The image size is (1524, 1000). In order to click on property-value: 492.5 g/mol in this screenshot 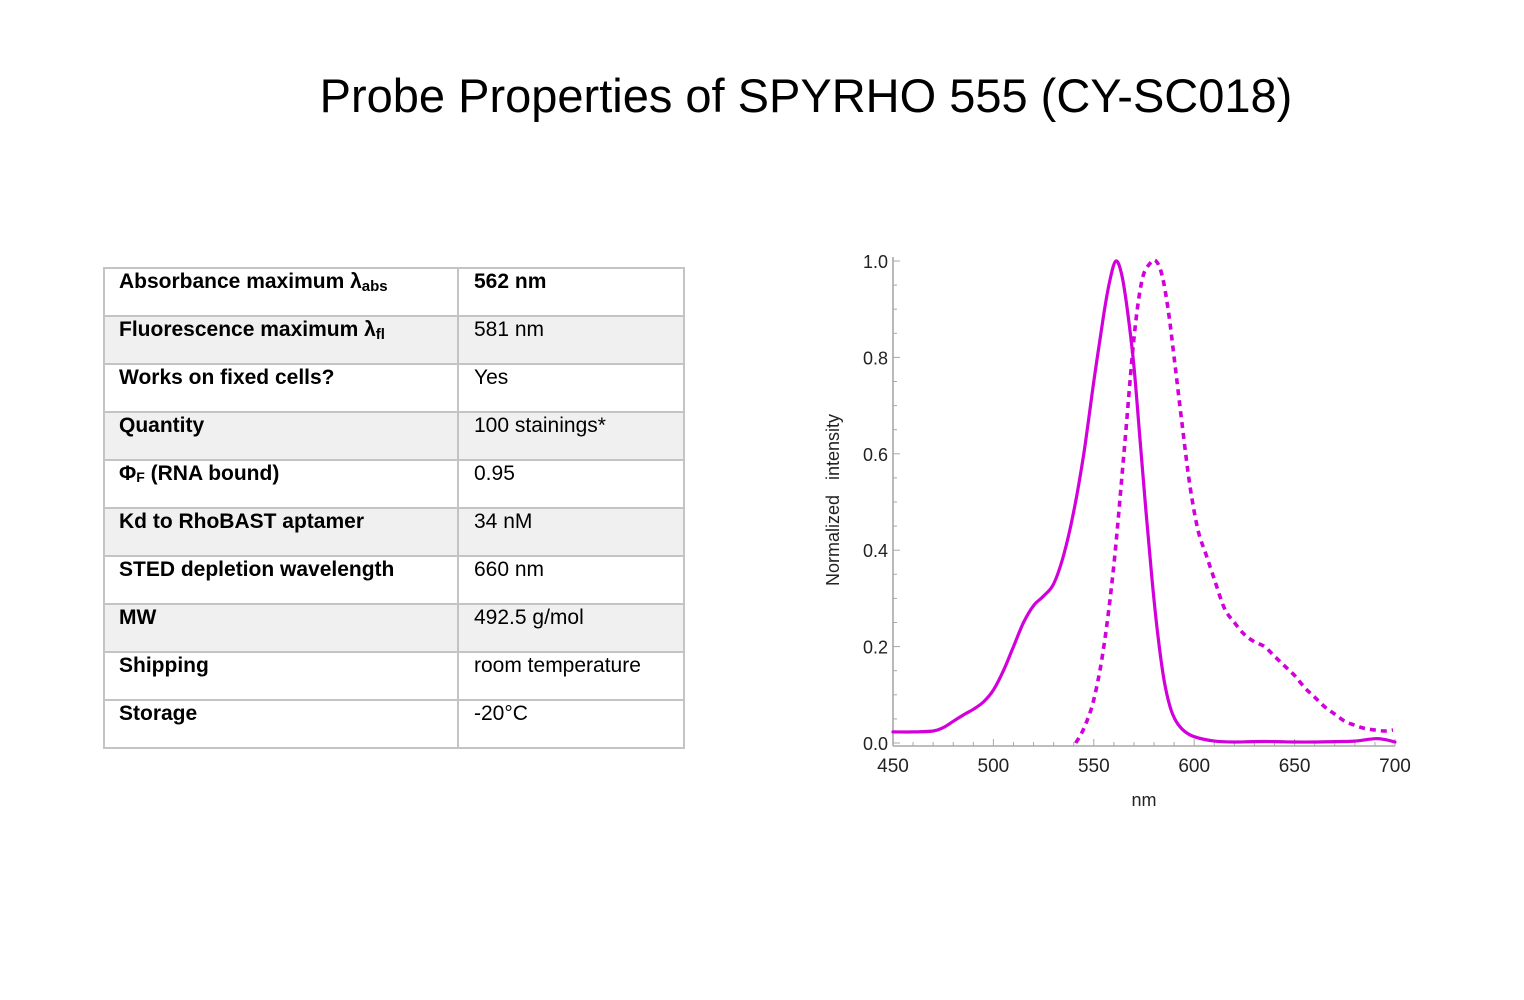, I will do `click(529, 617)`.